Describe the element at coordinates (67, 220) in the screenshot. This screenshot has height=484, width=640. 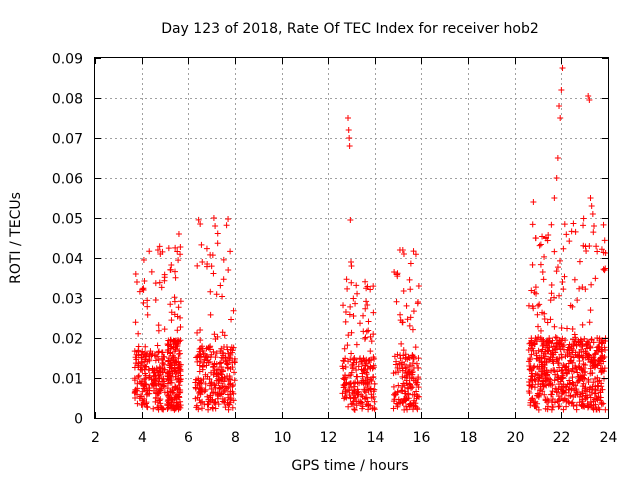
I see `y-tick-label: 0.05` at that location.